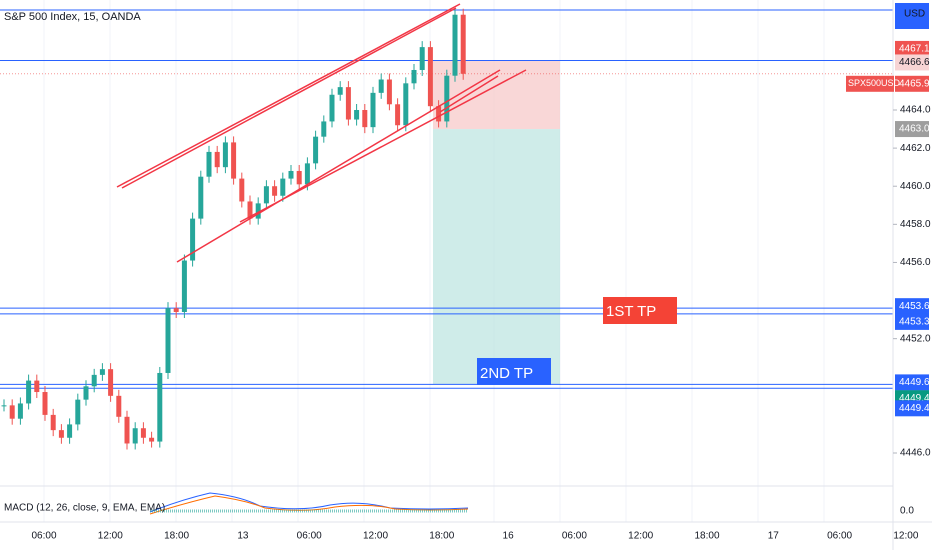 The height and width of the screenshot is (550, 932). I want to click on price-tag-label: 4463.0, so click(914, 129).